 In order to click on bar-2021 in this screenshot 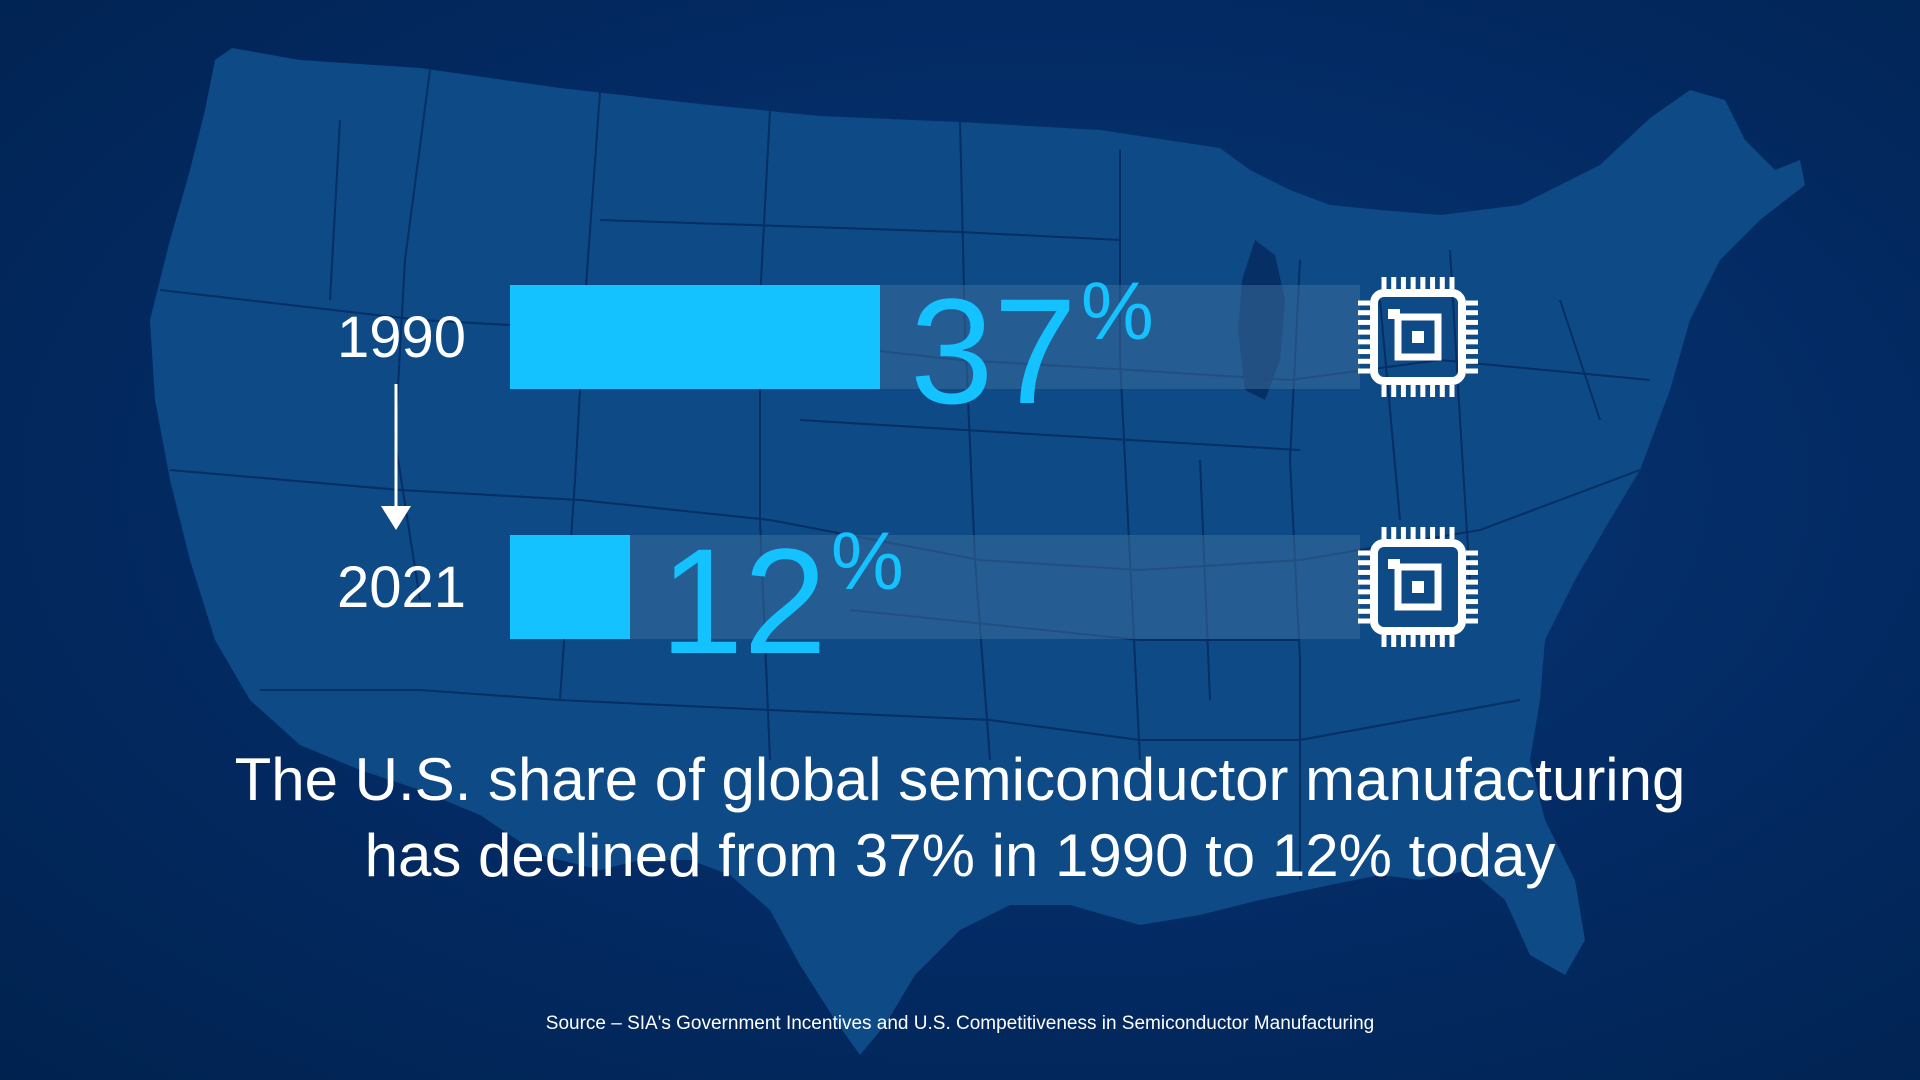, I will do `click(570, 587)`.